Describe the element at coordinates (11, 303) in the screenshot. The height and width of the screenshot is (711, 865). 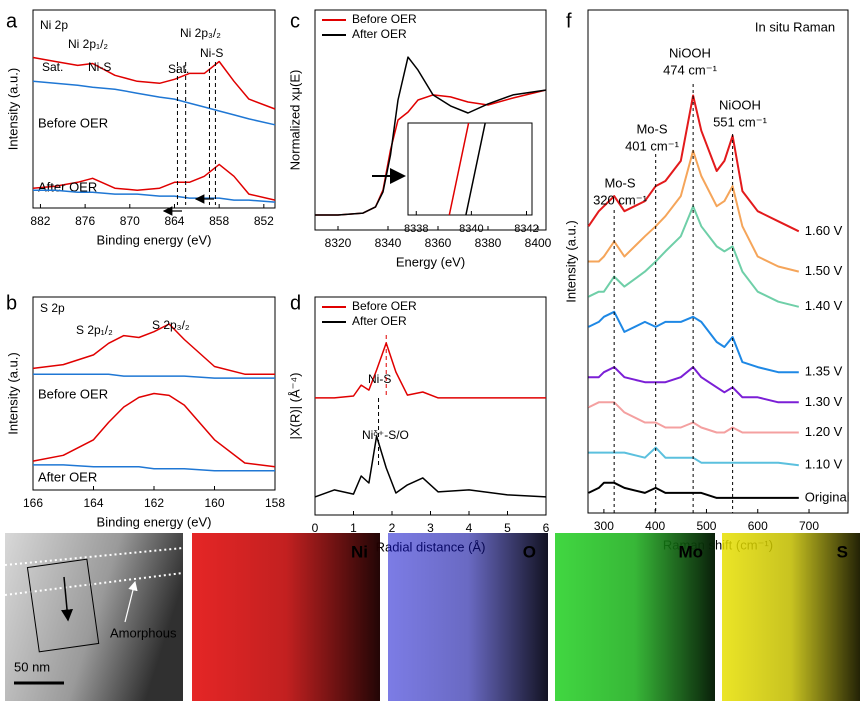
I see `panel-letter: b` at that location.